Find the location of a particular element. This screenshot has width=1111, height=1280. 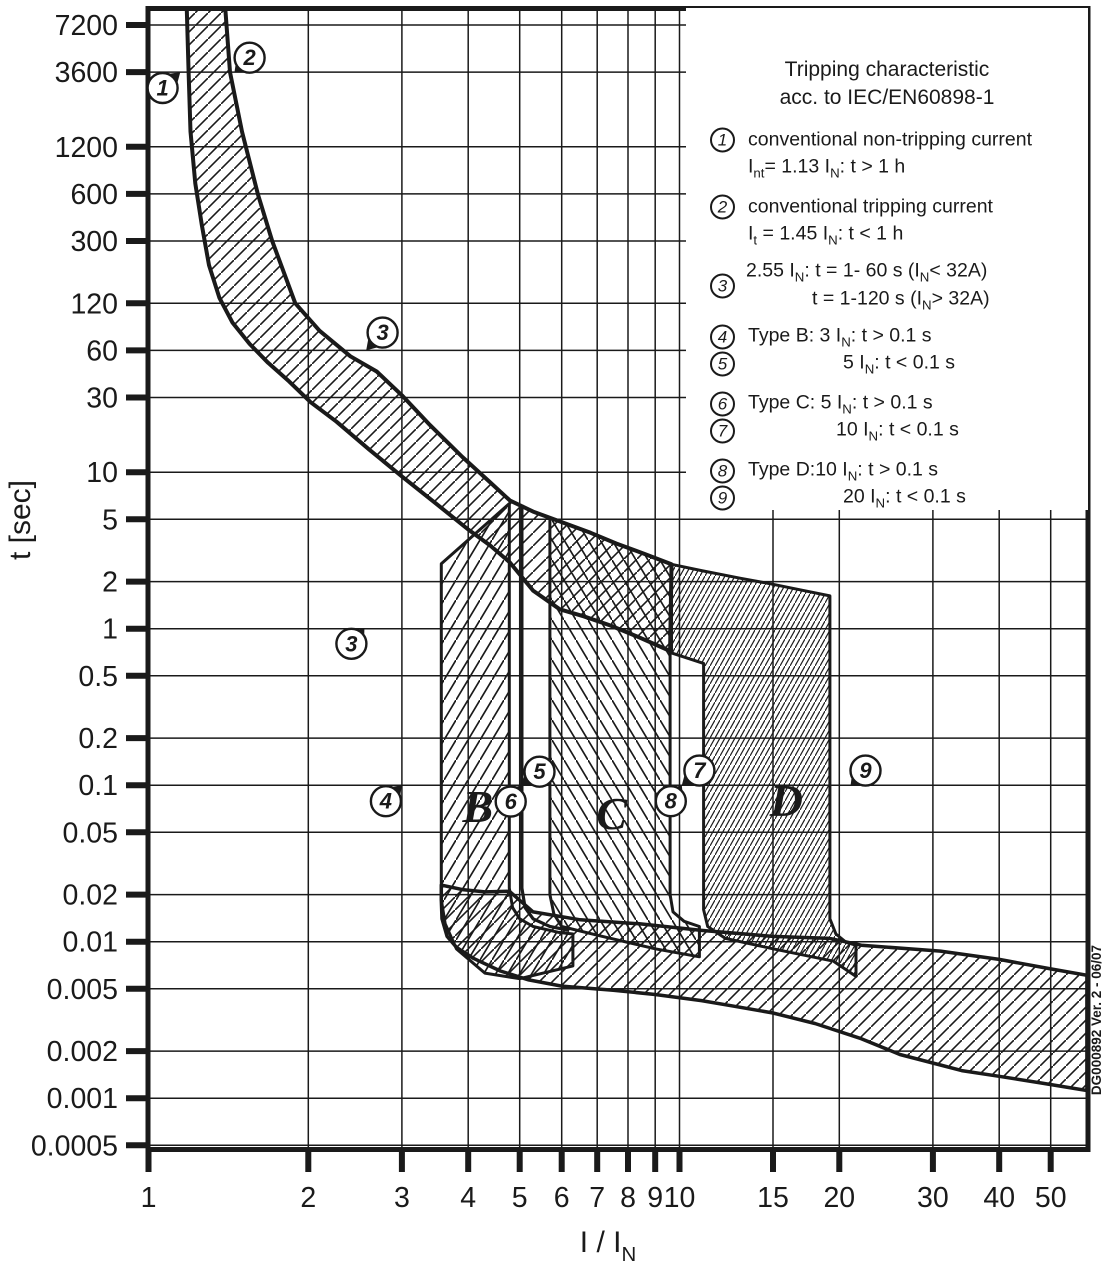

watermark: DG000892 Ver. 2 - 06/07 is located at coordinates (1096, 1020).